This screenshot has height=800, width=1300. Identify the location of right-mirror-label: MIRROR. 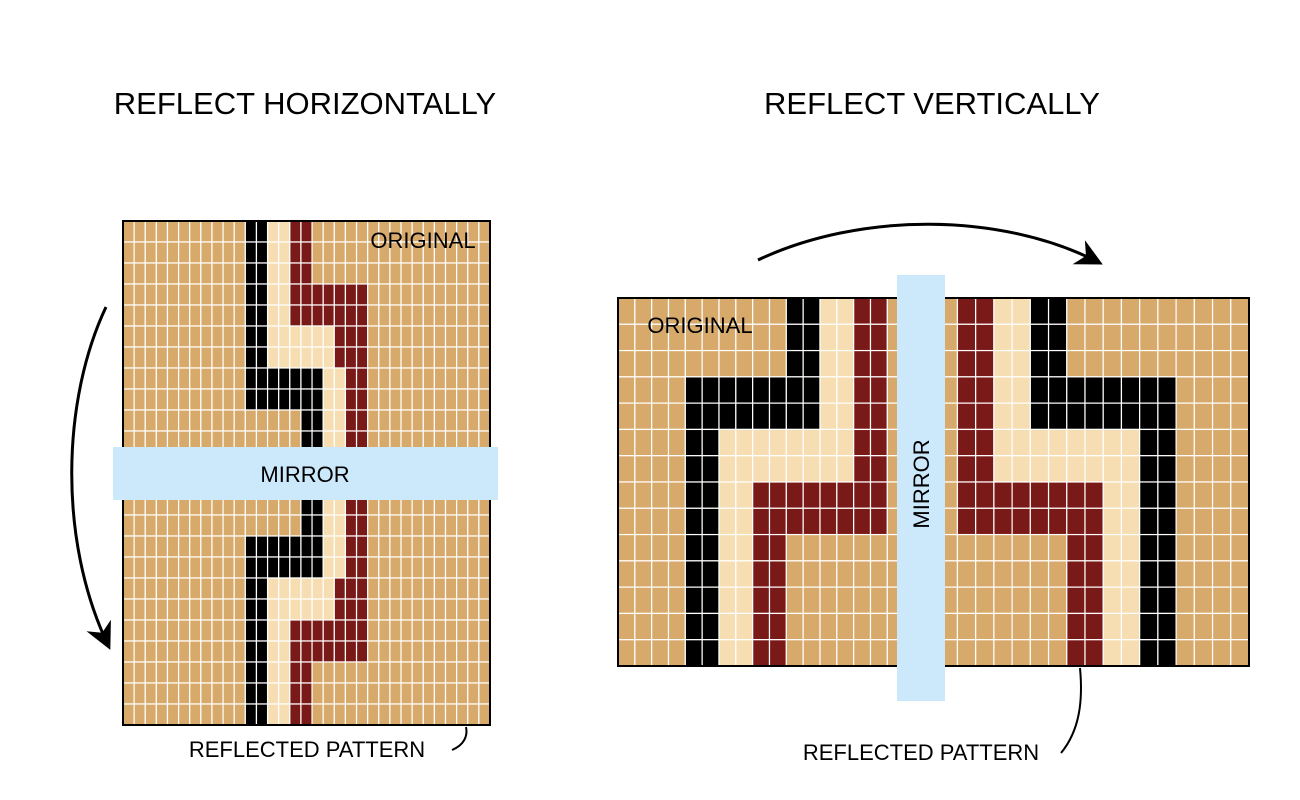
(921, 483).